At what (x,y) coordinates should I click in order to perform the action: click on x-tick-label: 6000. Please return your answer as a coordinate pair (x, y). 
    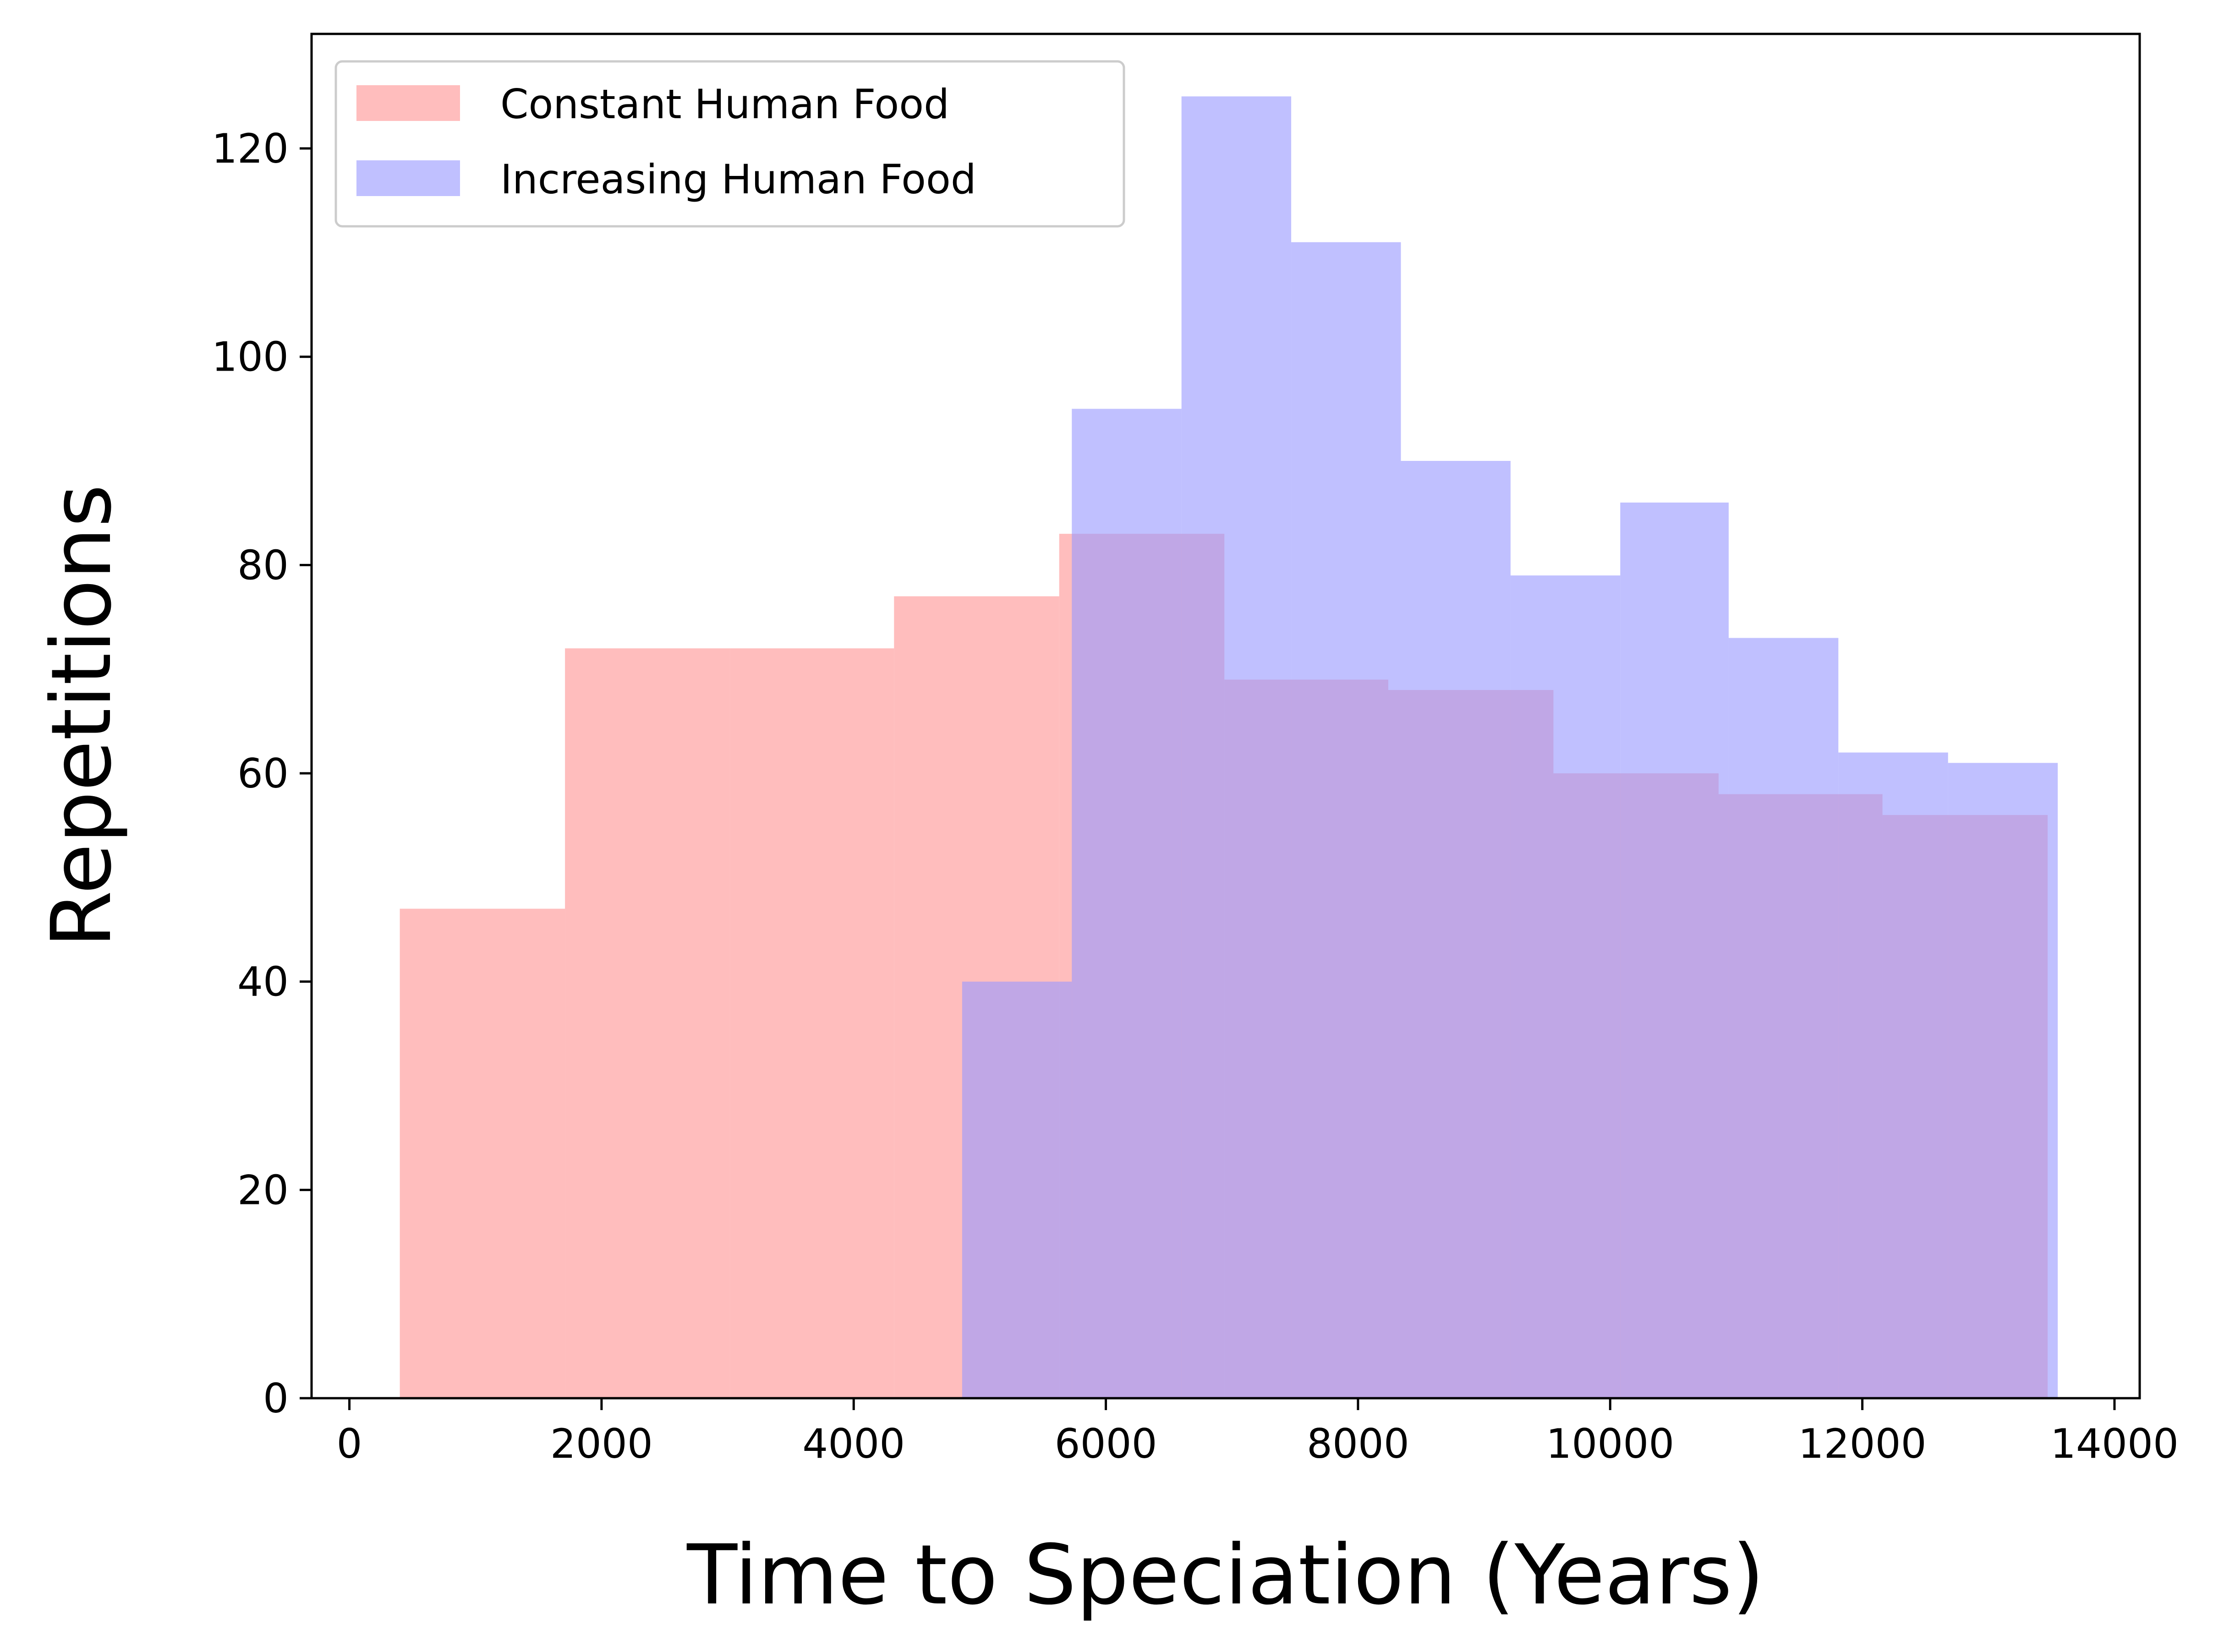
    Looking at the image, I should click on (1106, 1443).